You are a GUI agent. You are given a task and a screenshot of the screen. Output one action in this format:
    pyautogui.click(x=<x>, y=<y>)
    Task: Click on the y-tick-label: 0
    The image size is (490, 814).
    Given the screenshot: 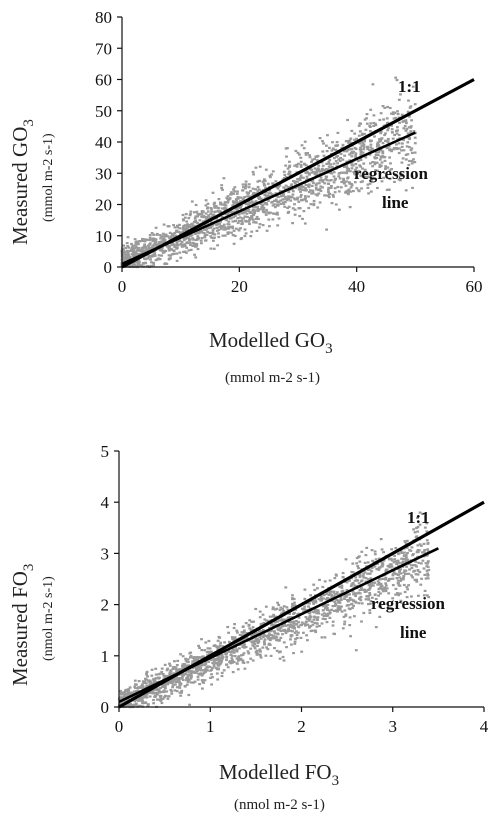 What is the action you would take?
    pyautogui.click(x=105, y=707)
    